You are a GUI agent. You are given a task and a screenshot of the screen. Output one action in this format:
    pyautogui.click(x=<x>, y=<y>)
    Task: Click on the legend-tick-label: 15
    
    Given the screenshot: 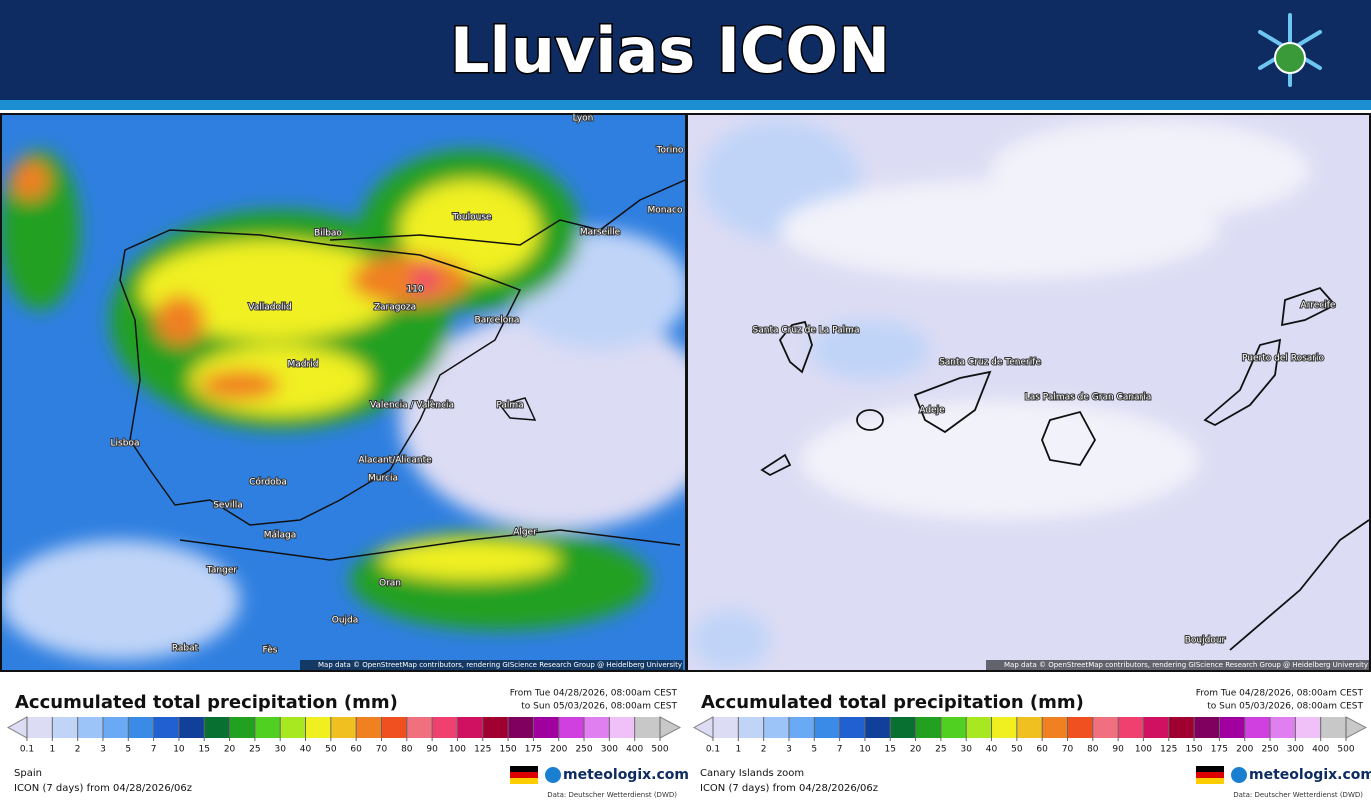 What is the action you would take?
    pyautogui.click(x=890, y=750)
    